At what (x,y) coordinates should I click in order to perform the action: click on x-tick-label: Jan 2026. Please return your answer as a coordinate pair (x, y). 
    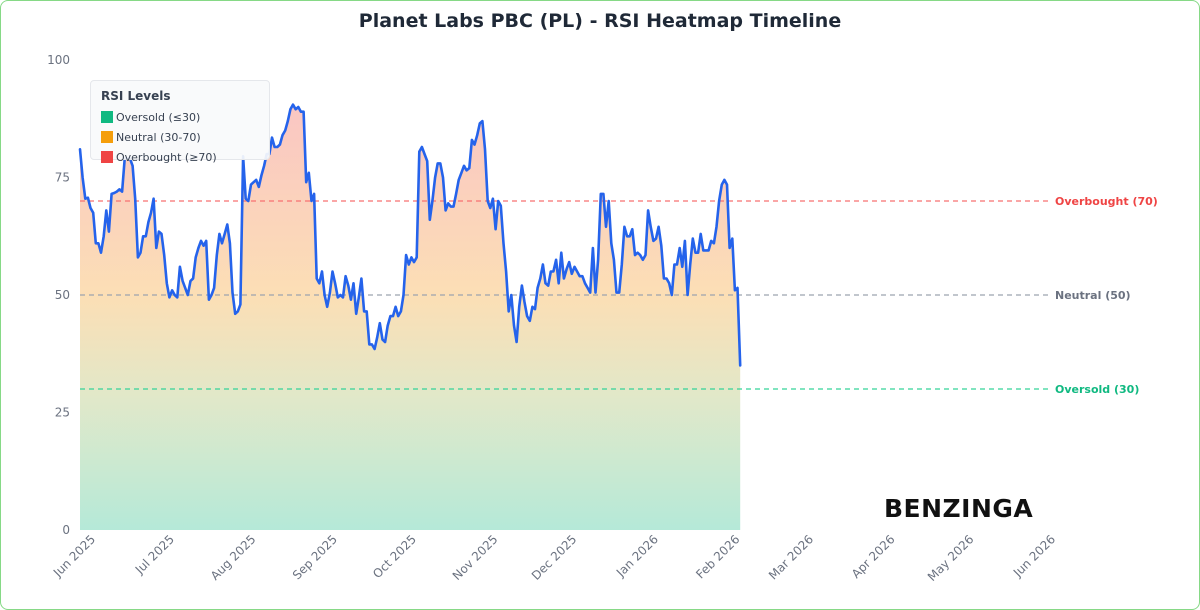
    Looking at the image, I should click on (637, 556).